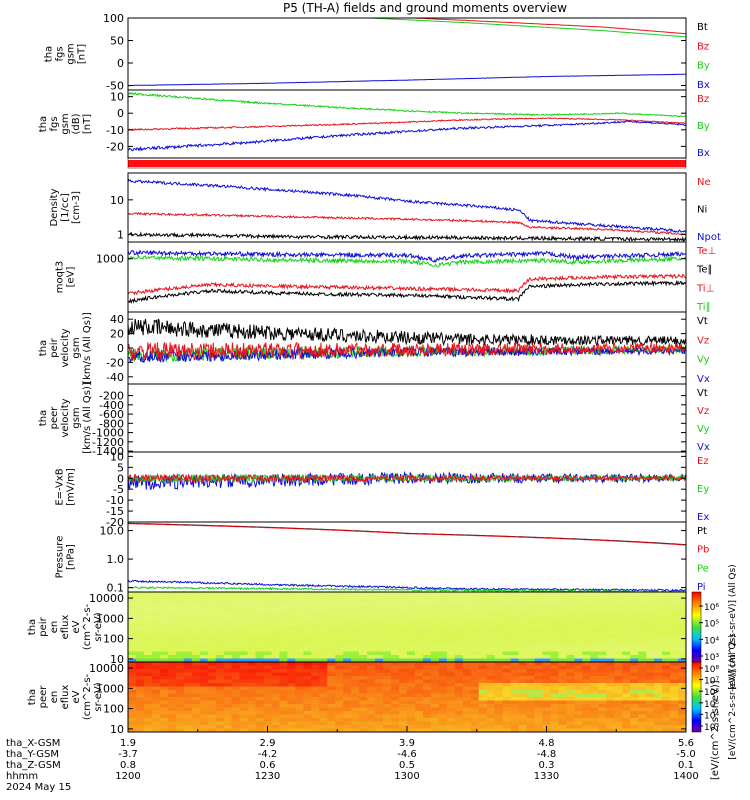 The height and width of the screenshot is (800, 750). I want to click on legend-p9-2: Pe, so click(703, 568).